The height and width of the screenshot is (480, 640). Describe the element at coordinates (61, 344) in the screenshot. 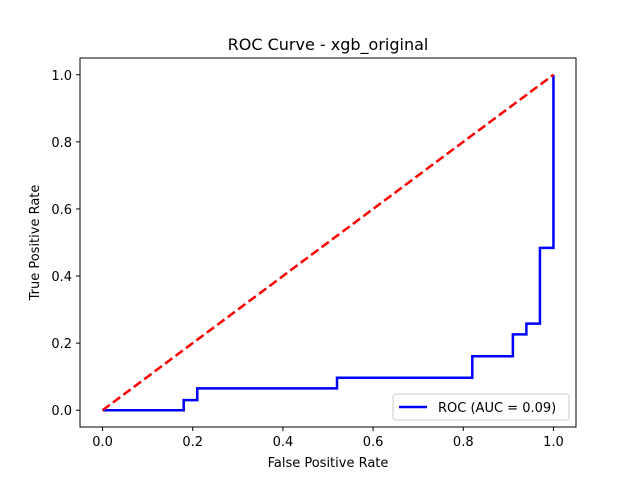

I see `y-tick-label: 0.2` at that location.